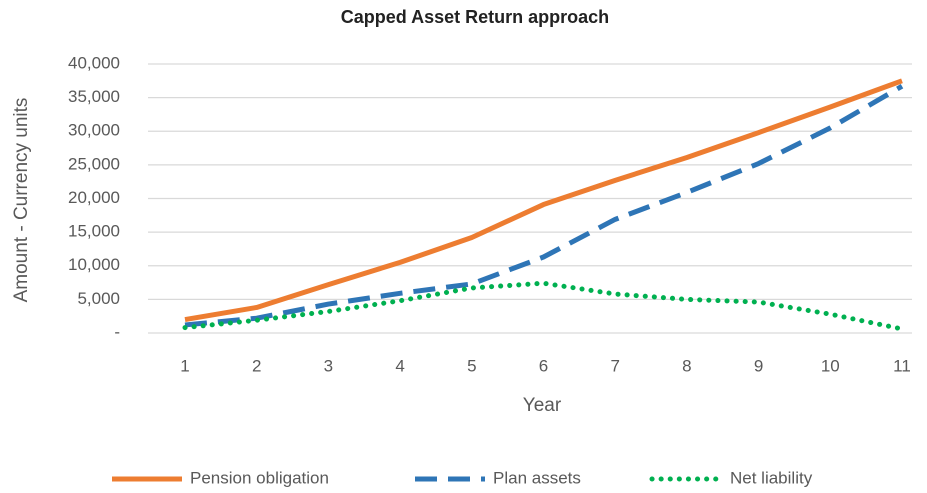  What do you see at coordinates (259, 477) in the screenshot?
I see `legend-label: Pension obligation` at bounding box center [259, 477].